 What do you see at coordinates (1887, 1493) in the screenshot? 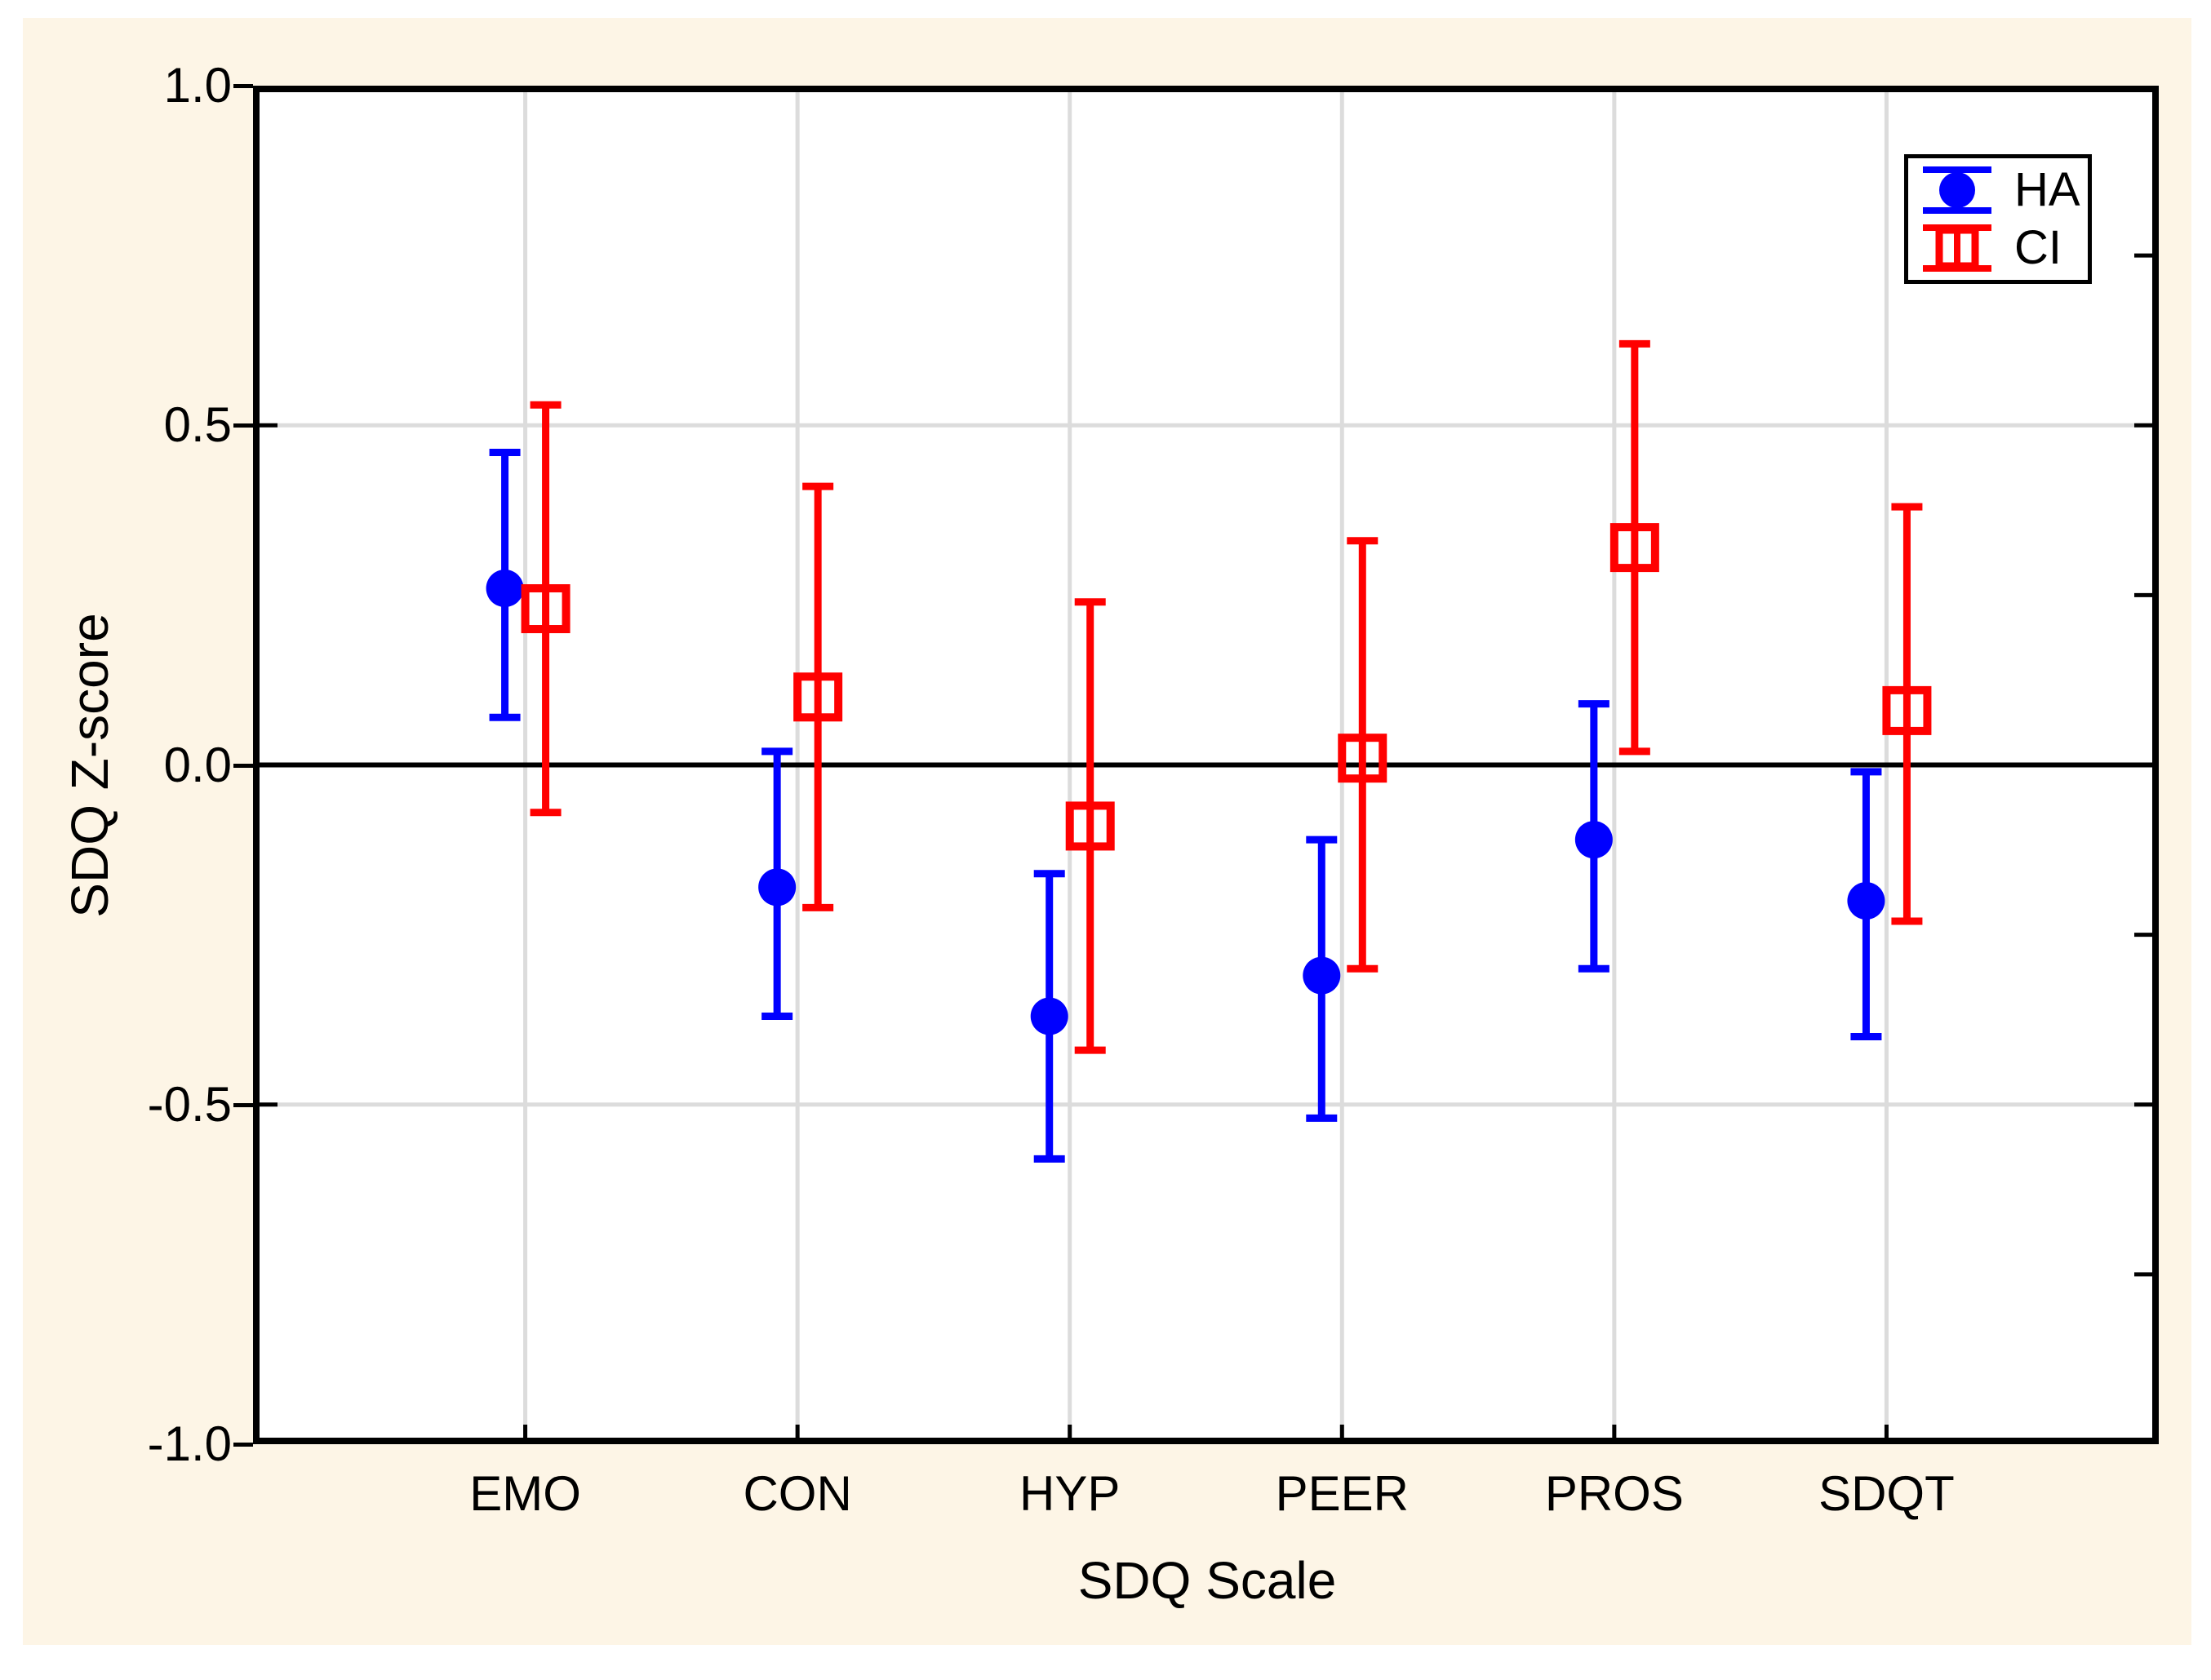
I see `x-tick-label-sdqt: SDQT` at bounding box center [1887, 1493].